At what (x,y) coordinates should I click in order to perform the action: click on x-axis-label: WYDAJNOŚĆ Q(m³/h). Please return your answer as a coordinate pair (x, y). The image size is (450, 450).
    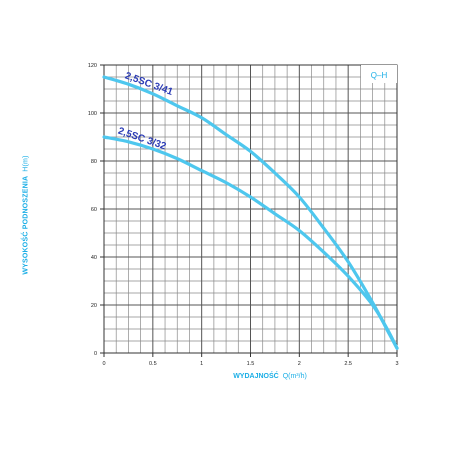
    Looking at the image, I should click on (270, 376).